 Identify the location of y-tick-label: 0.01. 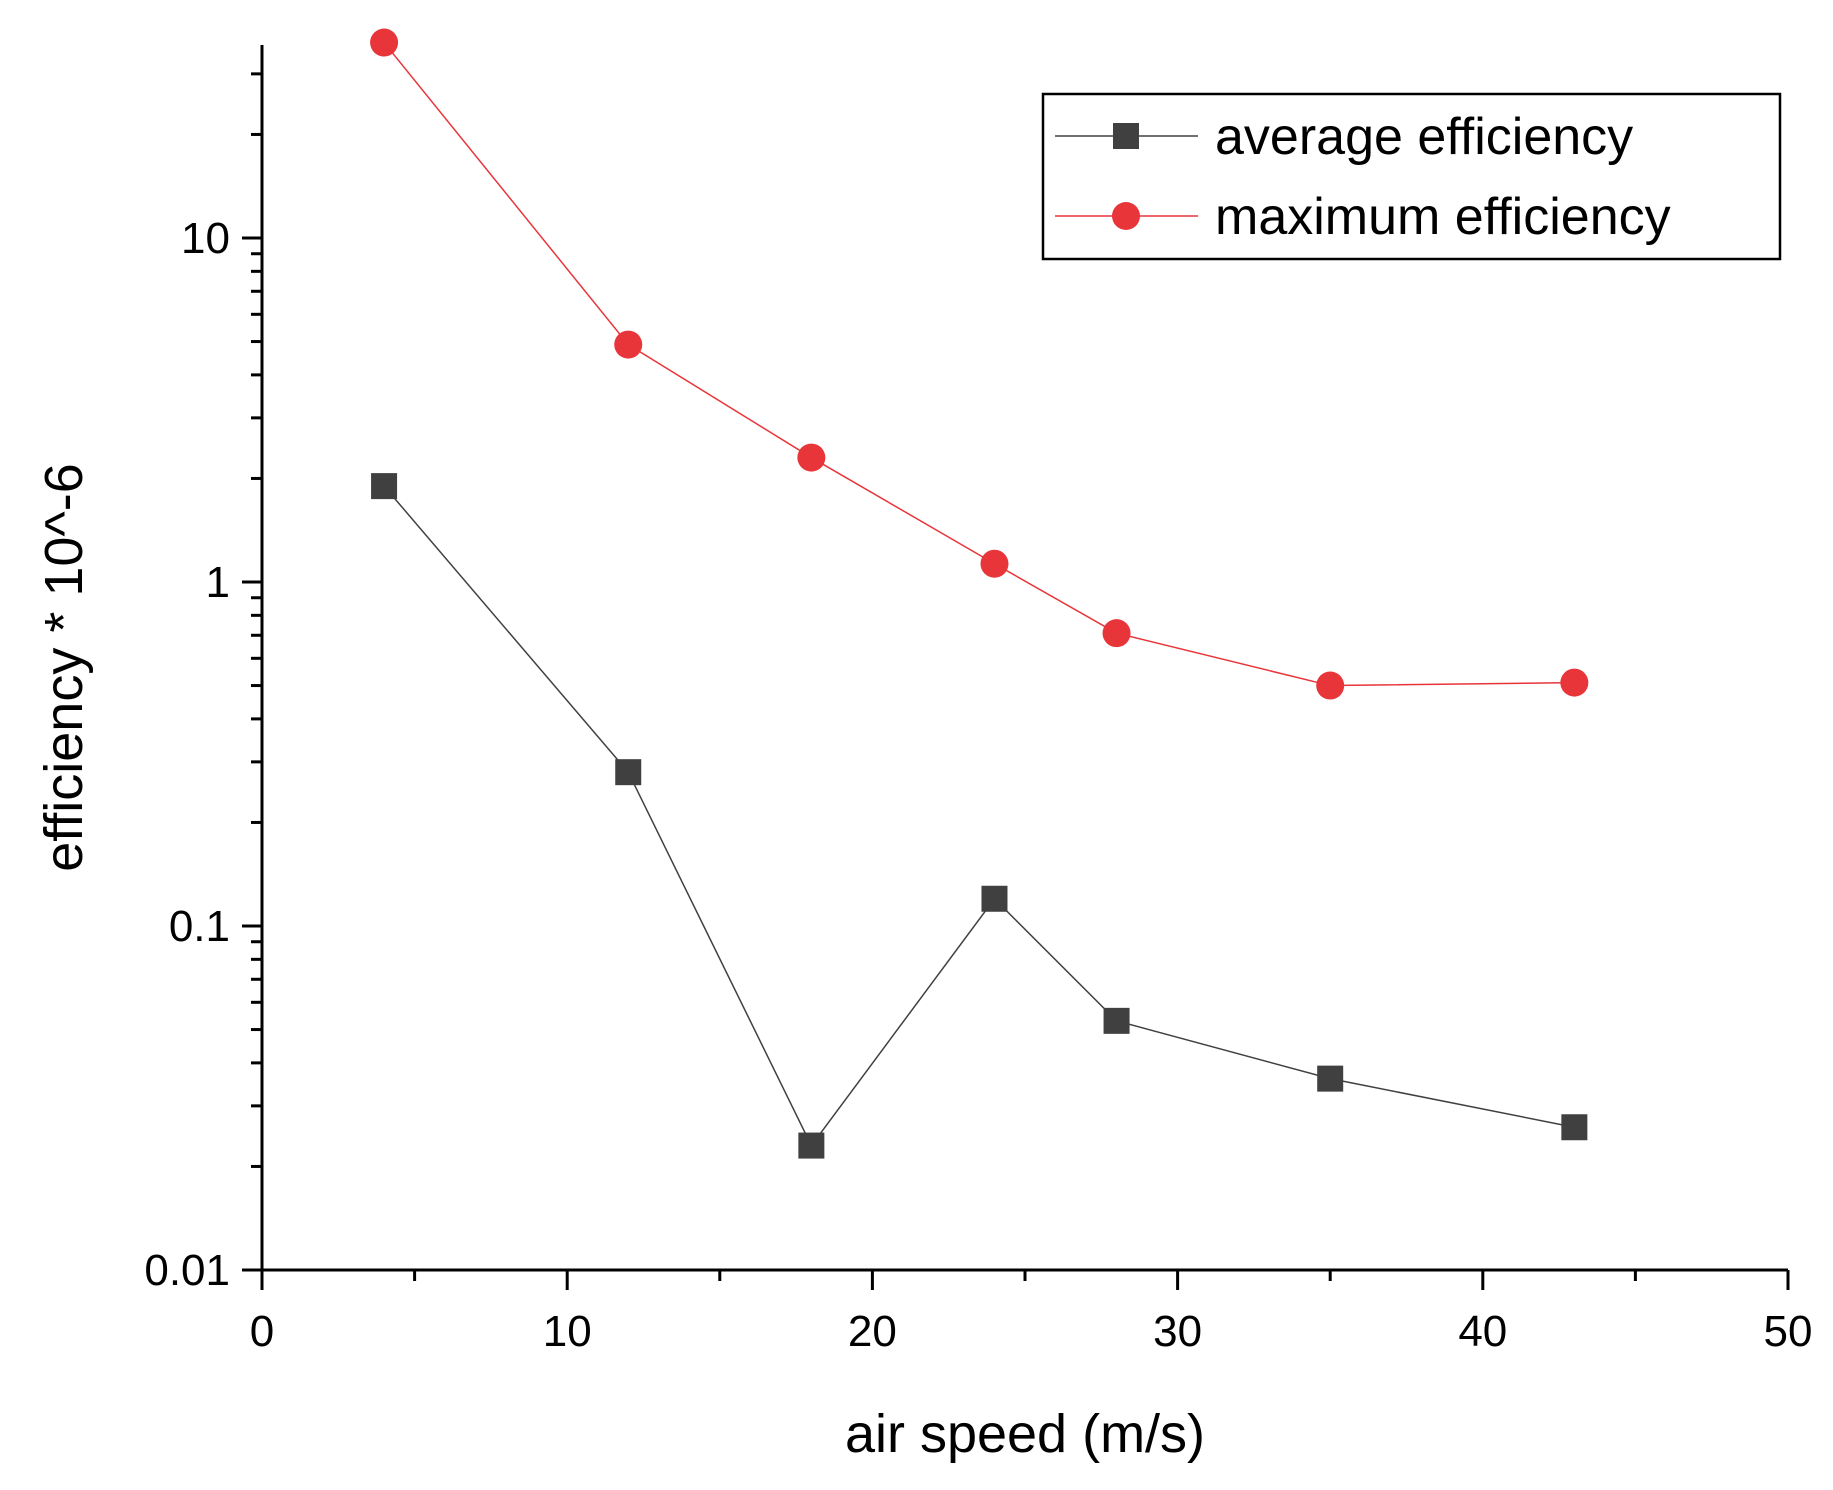
(187, 1270).